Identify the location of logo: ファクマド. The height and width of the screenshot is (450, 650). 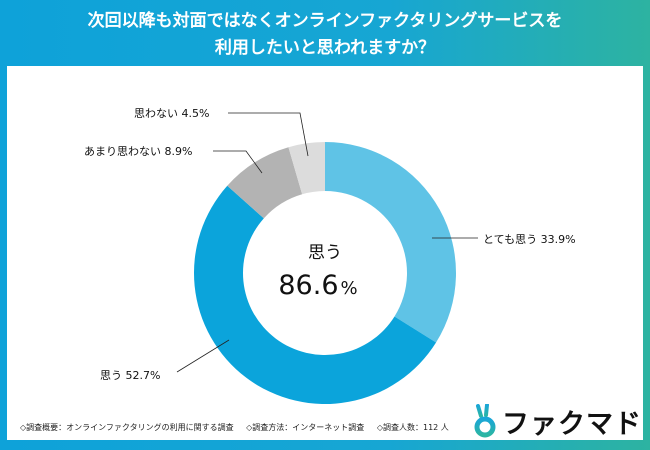
(557, 421).